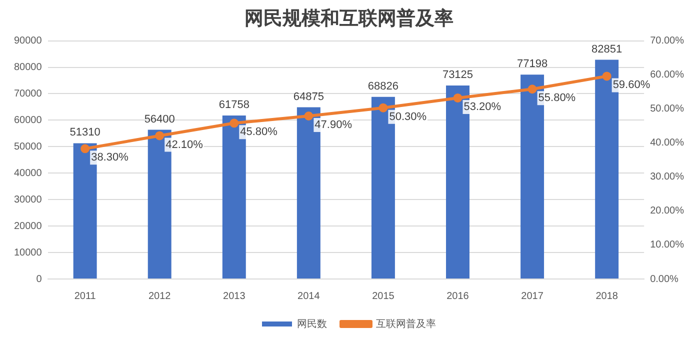  Describe the element at coordinates (383, 86) in the screenshot. I see `data-label: 68826` at that location.